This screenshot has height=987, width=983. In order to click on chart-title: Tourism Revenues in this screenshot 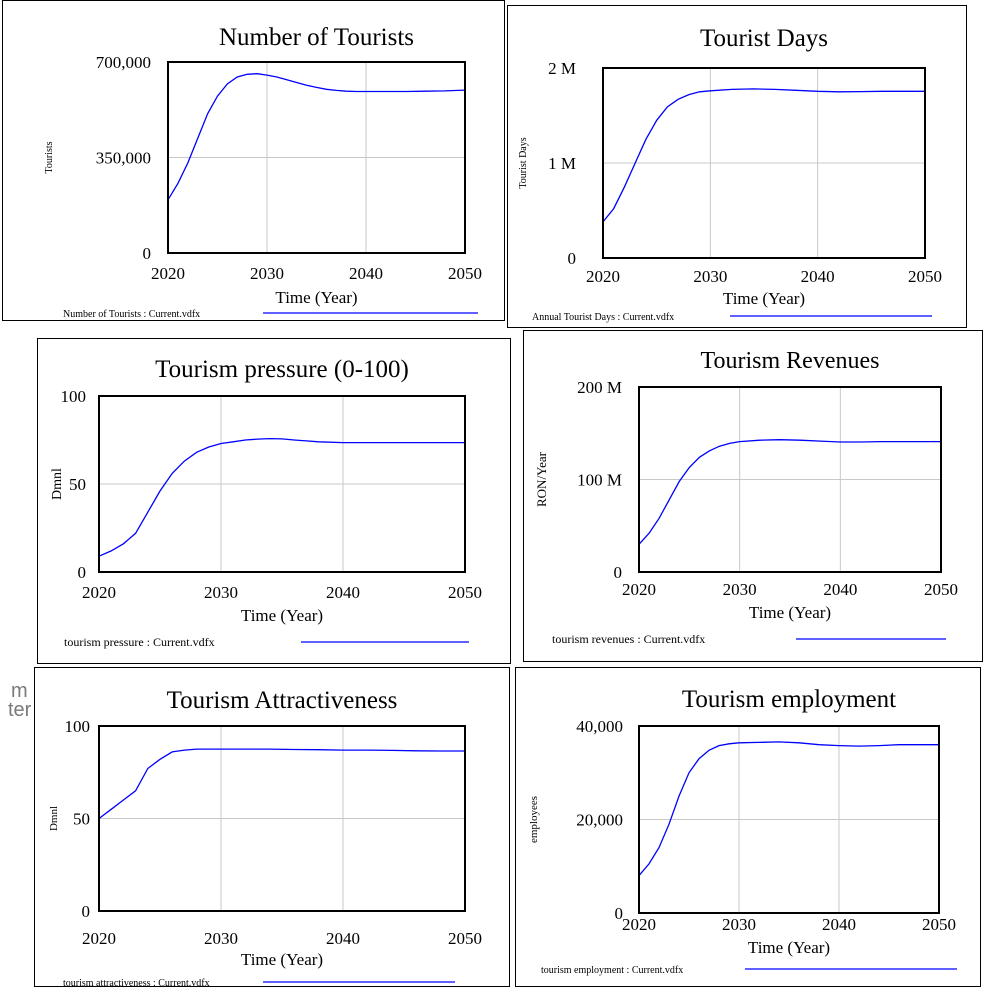, I will do `click(790, 361)`.